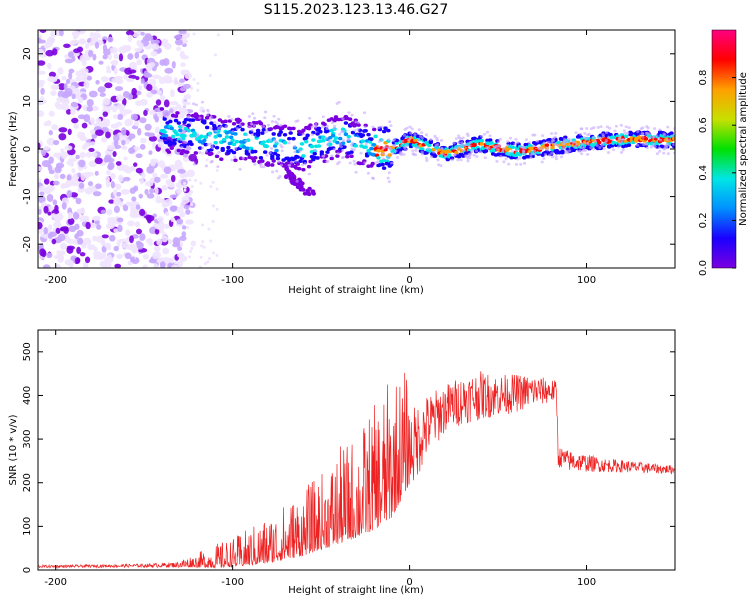  Describe the element at coordinates (703, 173) in the screenshot. I see `colorbar-tick-label: 0.4` at that location.